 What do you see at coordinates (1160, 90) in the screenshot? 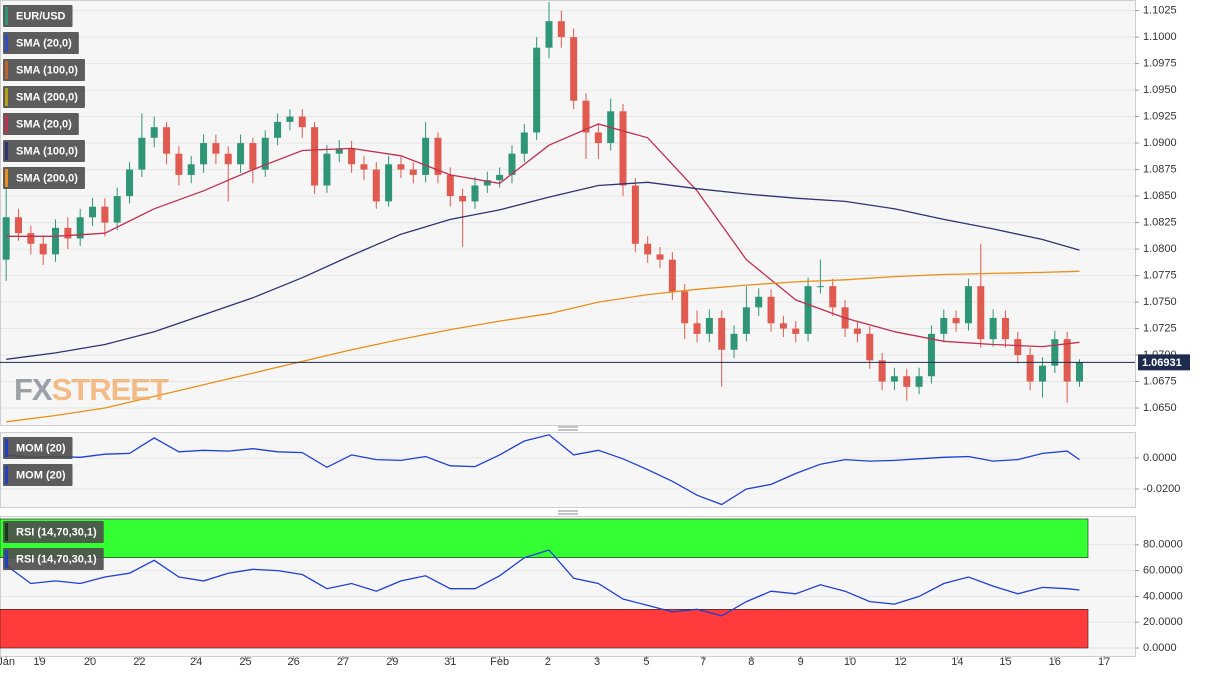
I see `y-tick-label: 1.0950` at bounding box center [1160, 90].